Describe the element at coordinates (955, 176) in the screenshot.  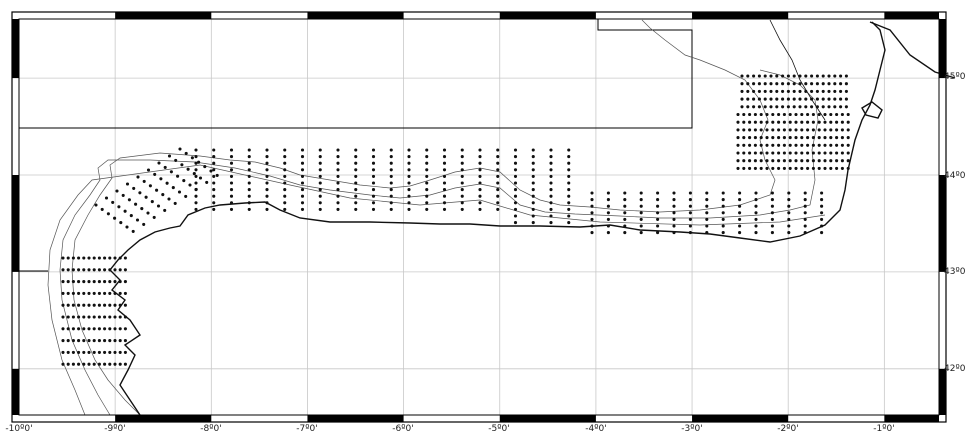
I see `lat-label: 44º0'` at that location.